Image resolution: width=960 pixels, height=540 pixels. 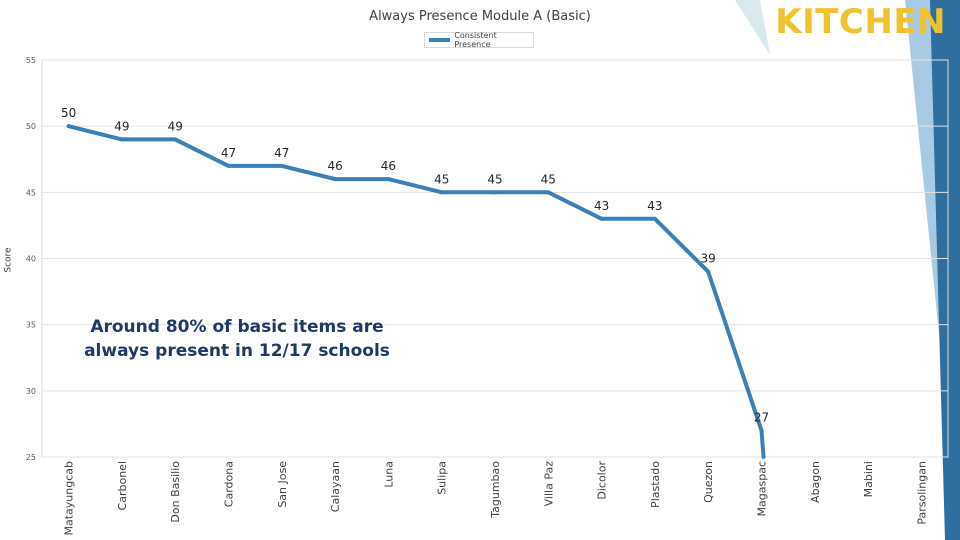 I want to click on legend-series-name: Consistent Presence, so click(x=475, y=40).